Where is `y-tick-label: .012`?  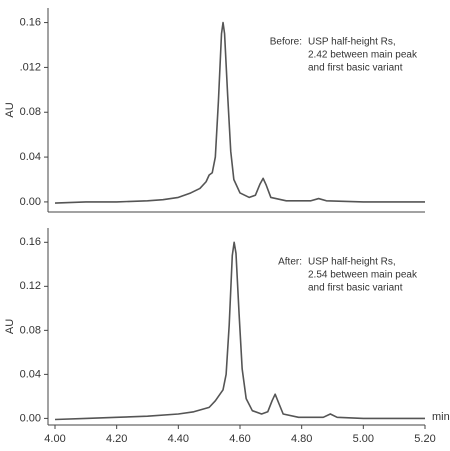
y-tick-label: .012 is located at coordinates (30, 67).